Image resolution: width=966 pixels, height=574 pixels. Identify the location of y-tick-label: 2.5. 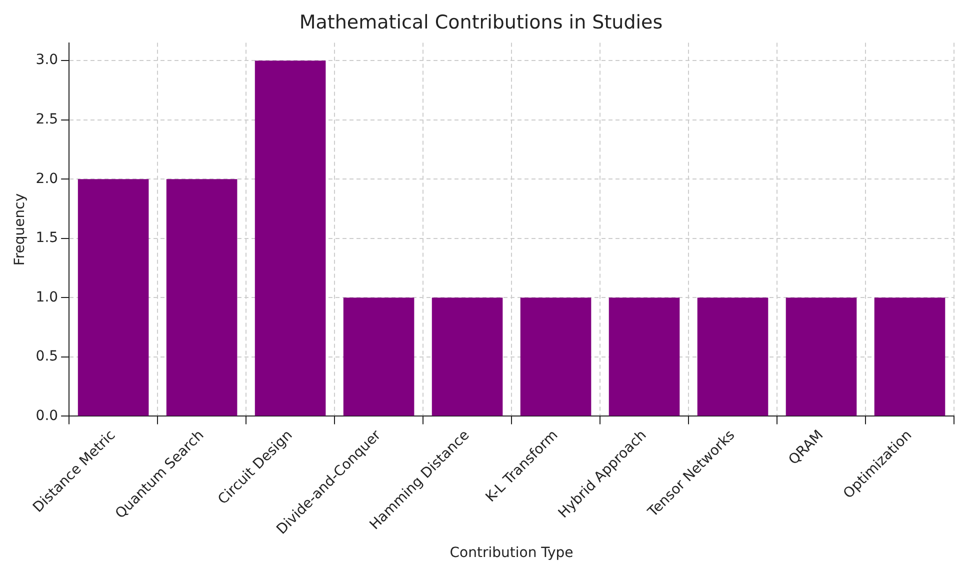
(47, 120).